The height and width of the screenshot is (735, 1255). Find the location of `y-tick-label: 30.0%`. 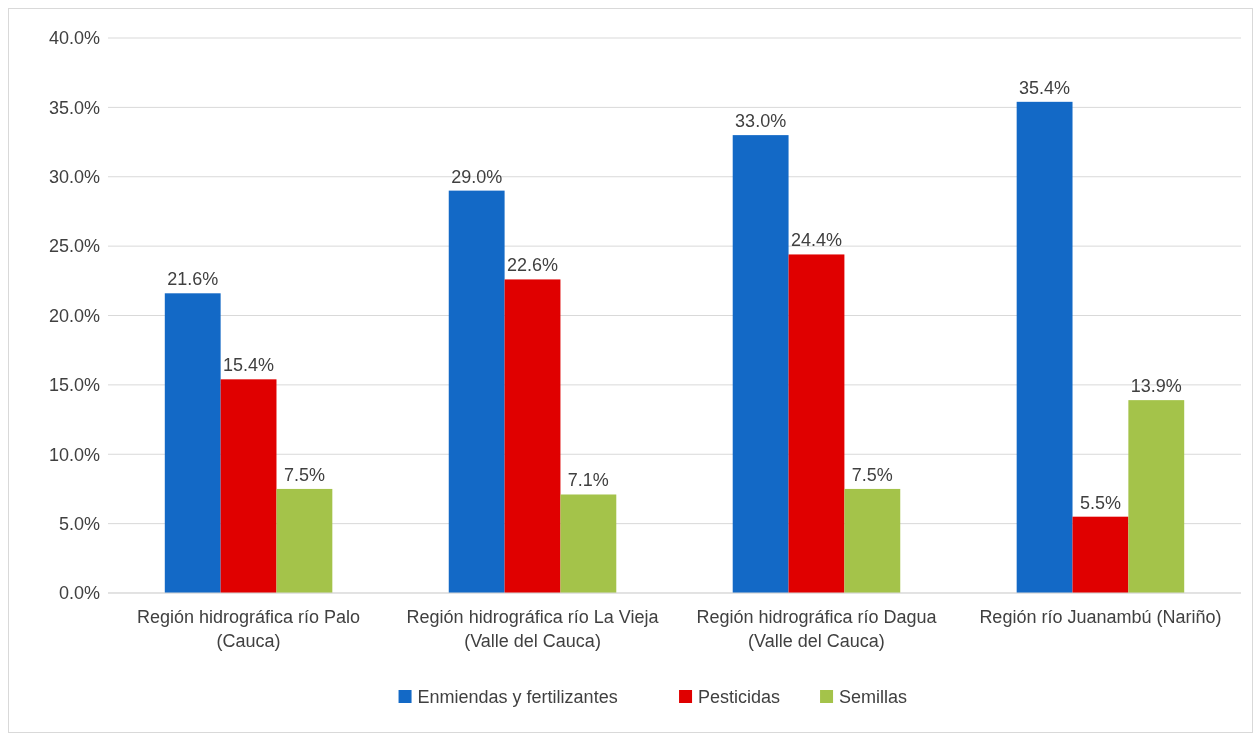

y-tick-label: 30.0% is located at coordinates (74, 177).